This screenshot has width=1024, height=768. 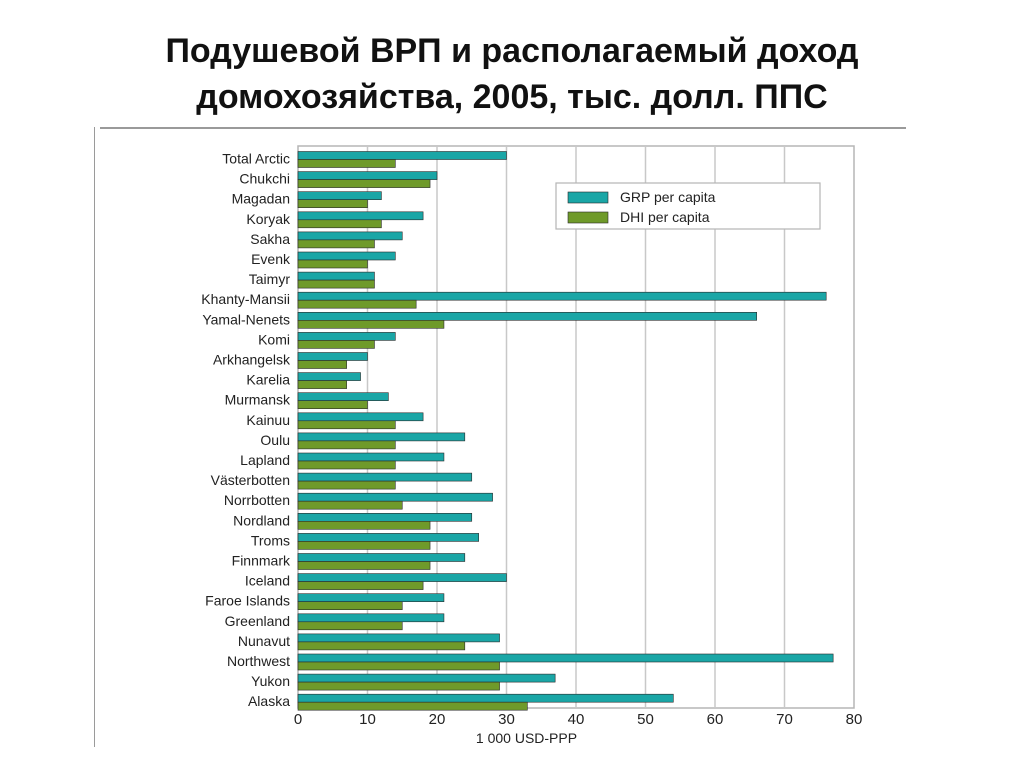 I want to click on category-label-12: Murmansk, so click(x=258, y=400).